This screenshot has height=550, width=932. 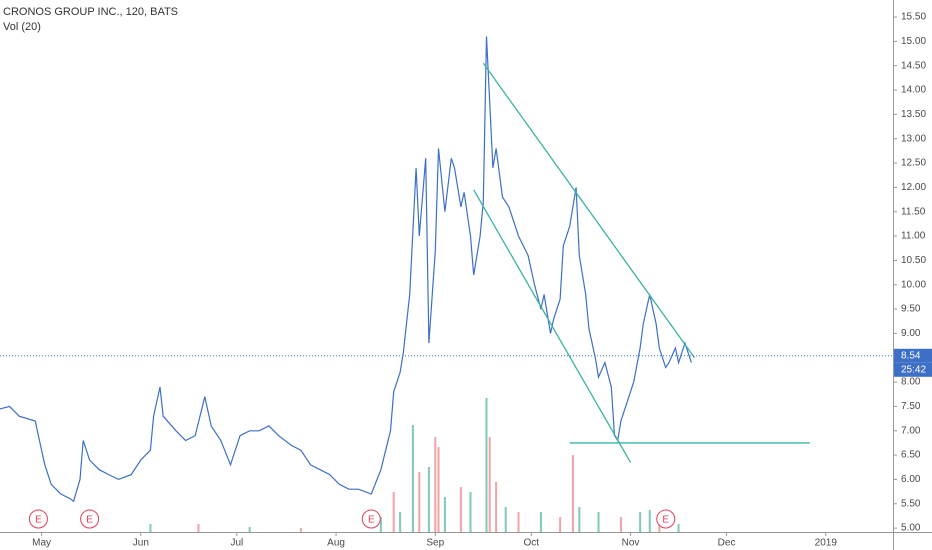 What do you see at coordinates (22, 27) in the screenshot?
I see `volume-label: Vol (20)` at bounding box center [22, 27].